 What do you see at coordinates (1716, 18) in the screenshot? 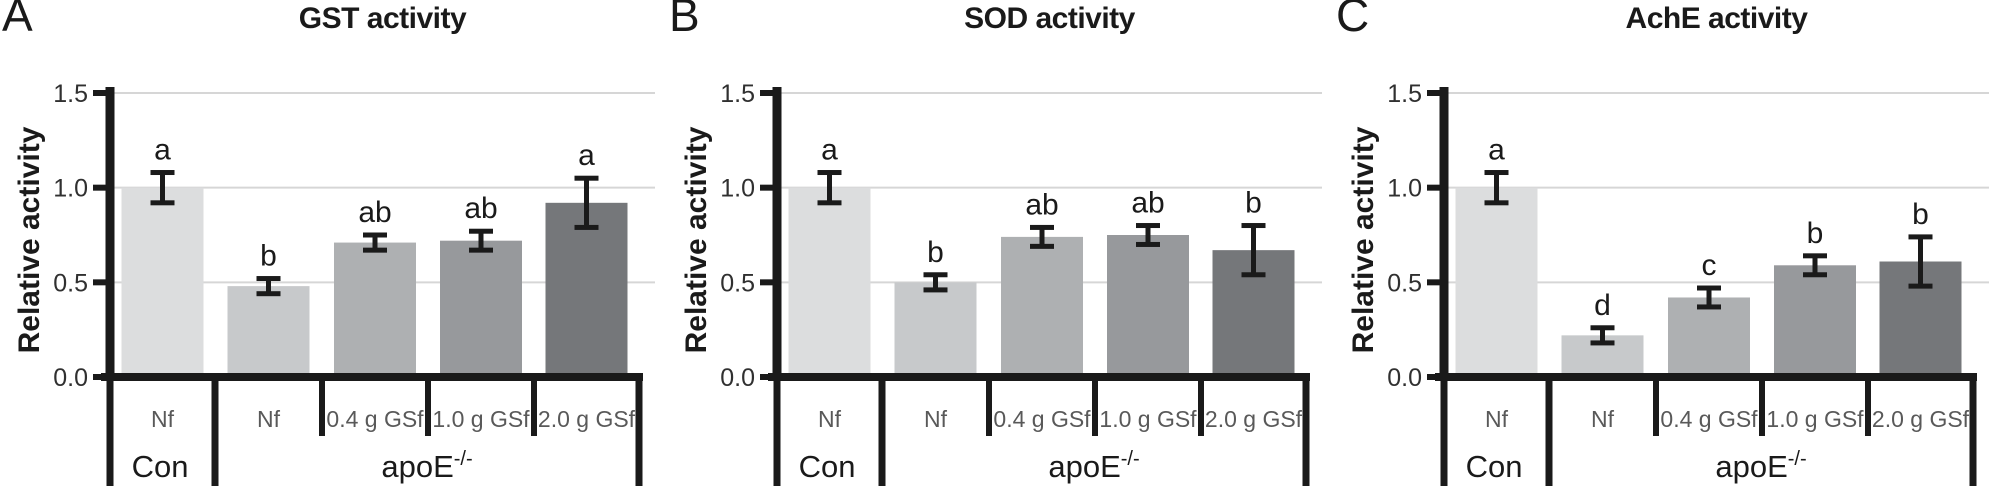
I see `panel-title: AchE activity` at bounding box center [1716, 18].